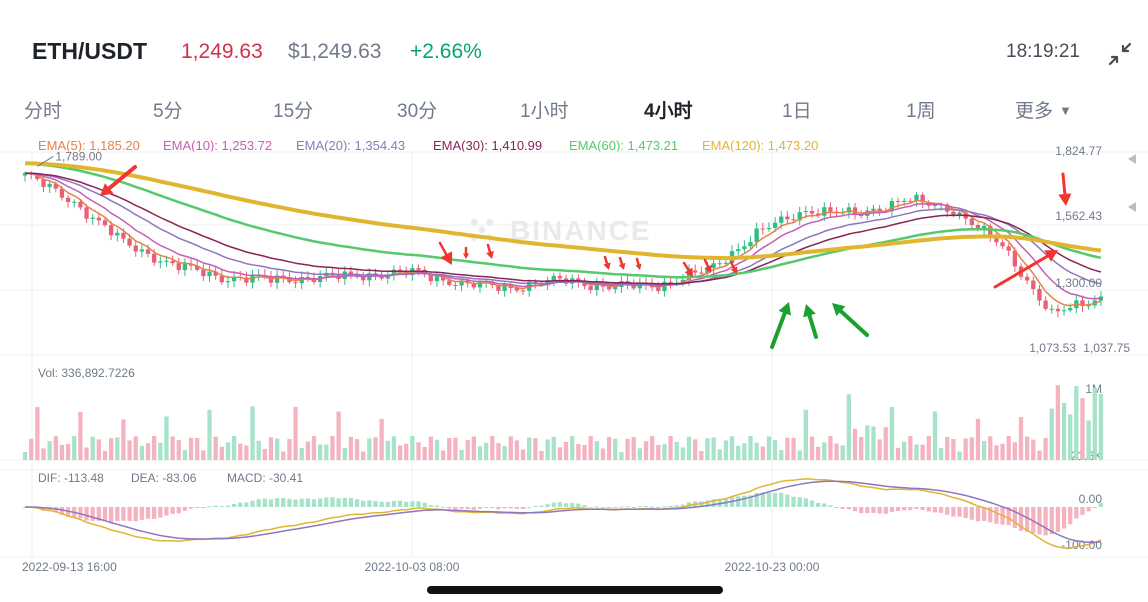 The width and height of the screenshot is (1148, 602). I want to click on tab-15m: 15分, so click(293, 111).